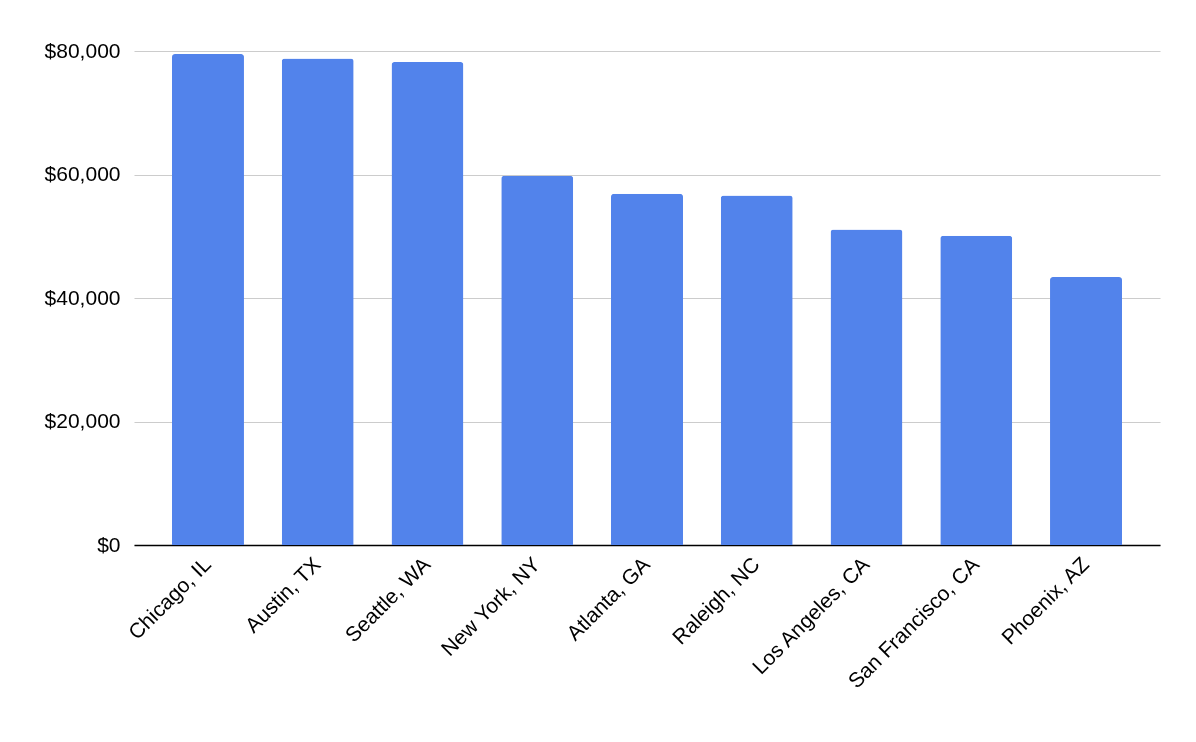 This screenshot has width=1196, height=742. What do you see at coordinates (82, 50) in the screenshot?
I see `y-tick-label: $80,000` at bounding box center [82, 50].